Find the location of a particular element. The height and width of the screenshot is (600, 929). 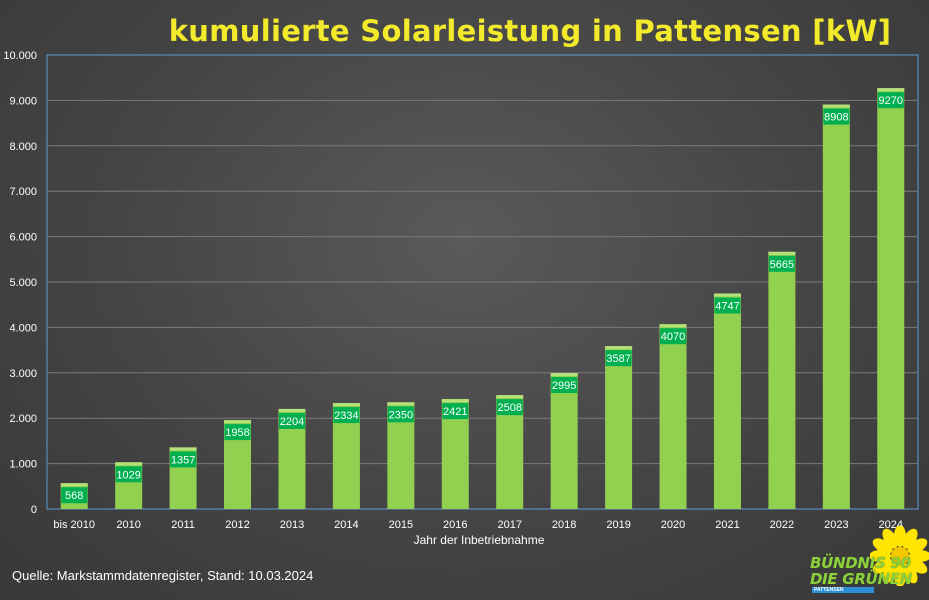

y-tick-label: 8.000 is located at coordinates (23, 147).